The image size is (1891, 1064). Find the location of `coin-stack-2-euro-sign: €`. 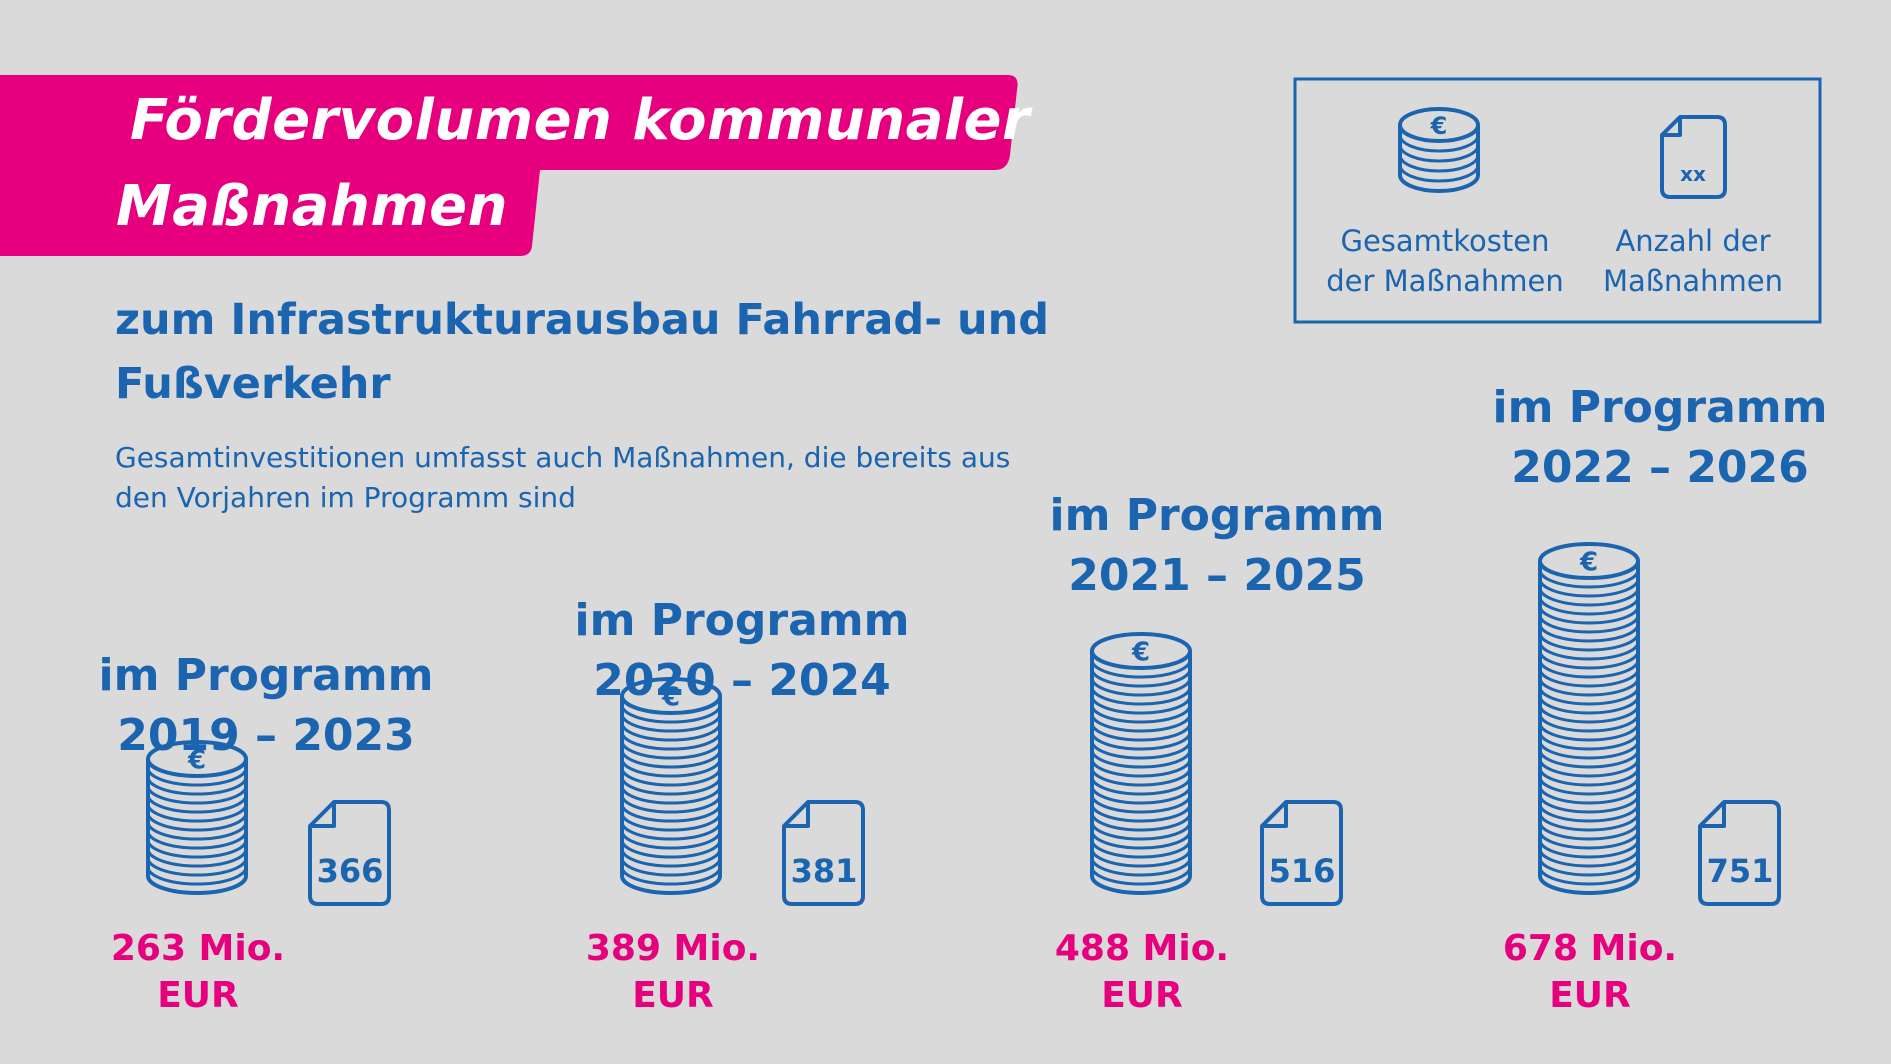

coin-stack-2-euro-sign: € is located at coordinates (670, 697).